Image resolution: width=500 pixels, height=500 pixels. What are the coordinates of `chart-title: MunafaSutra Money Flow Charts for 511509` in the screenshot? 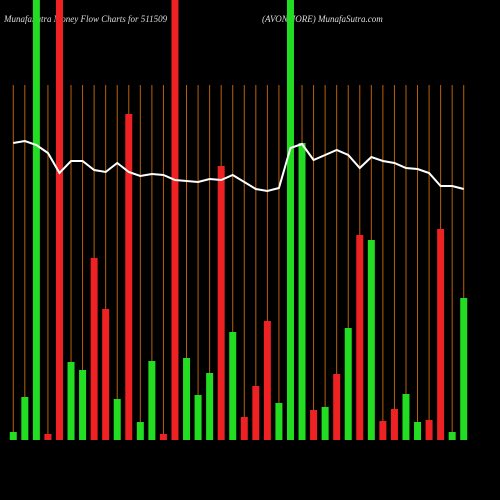 It's located at (85, 19).